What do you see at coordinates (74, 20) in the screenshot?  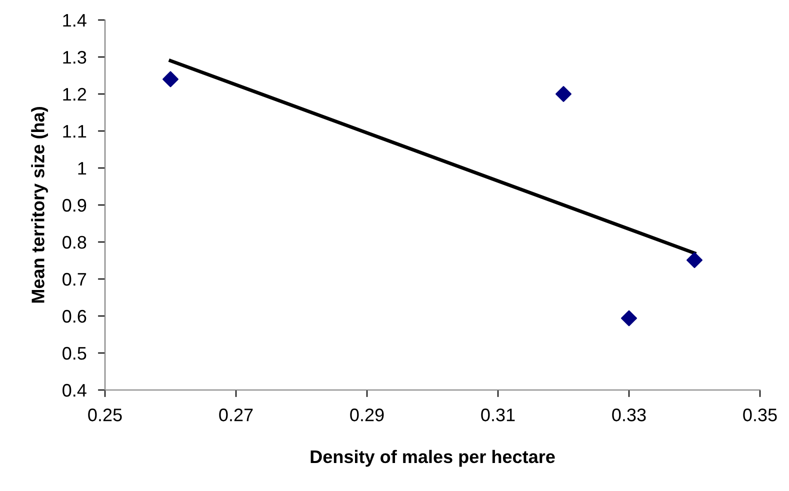 I see `y-tick-label: 1.4` at bounding box center [74, 20].